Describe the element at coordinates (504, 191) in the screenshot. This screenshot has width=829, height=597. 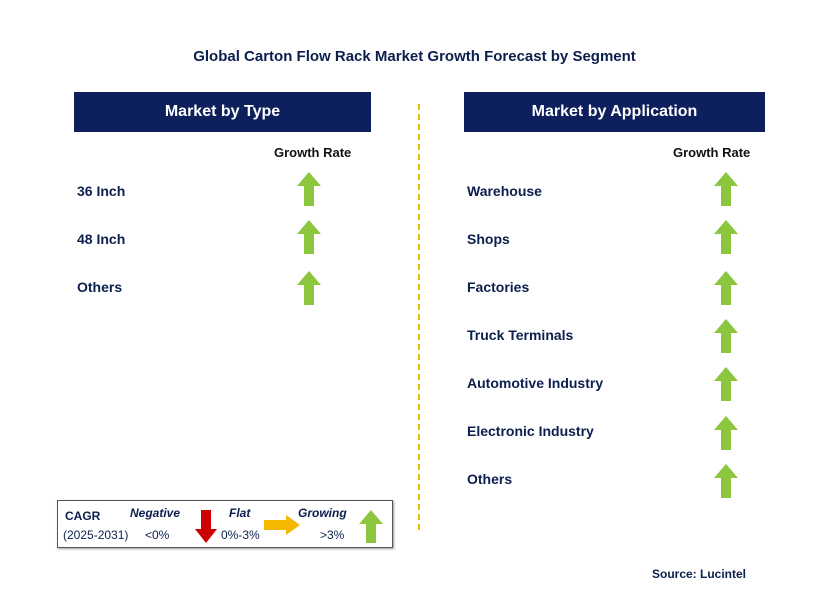
I see `application-item-label: Warehouse` at that location.